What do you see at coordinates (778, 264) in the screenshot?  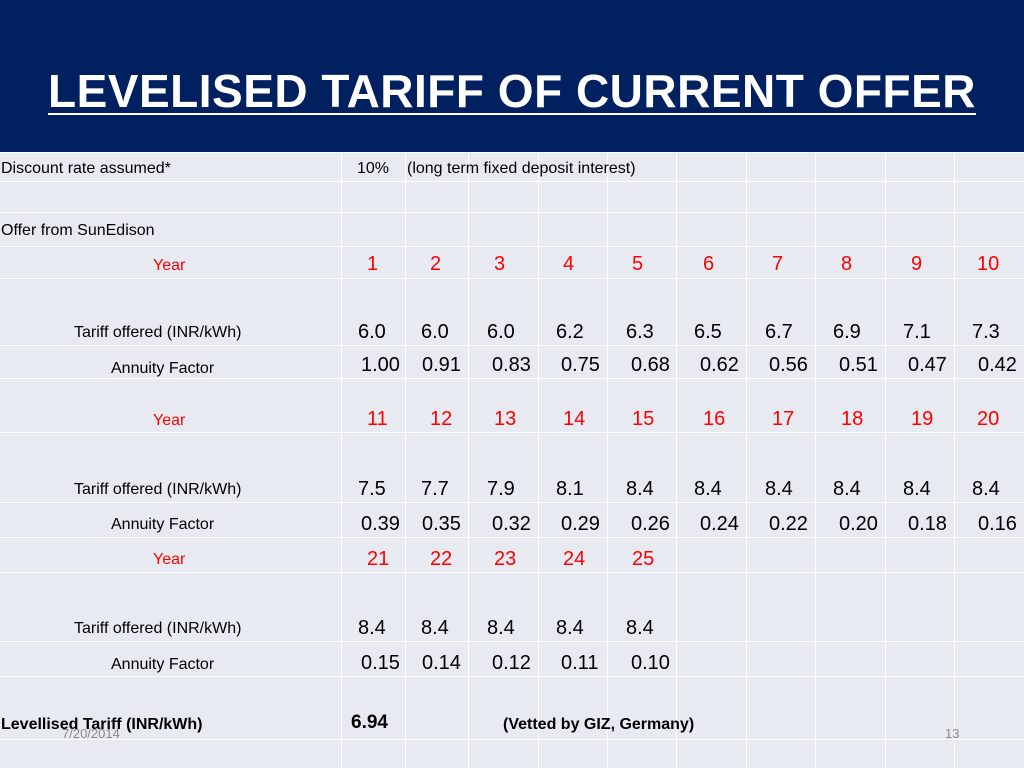 I see `year-cell: 7` at bounding box center [778, 264].